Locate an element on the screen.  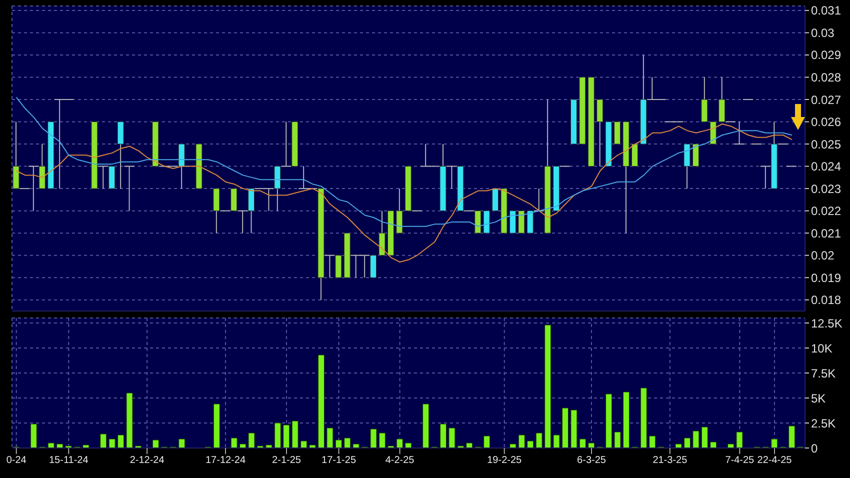
y-tick-label: 2.5K is located at coordinates (823, 423).